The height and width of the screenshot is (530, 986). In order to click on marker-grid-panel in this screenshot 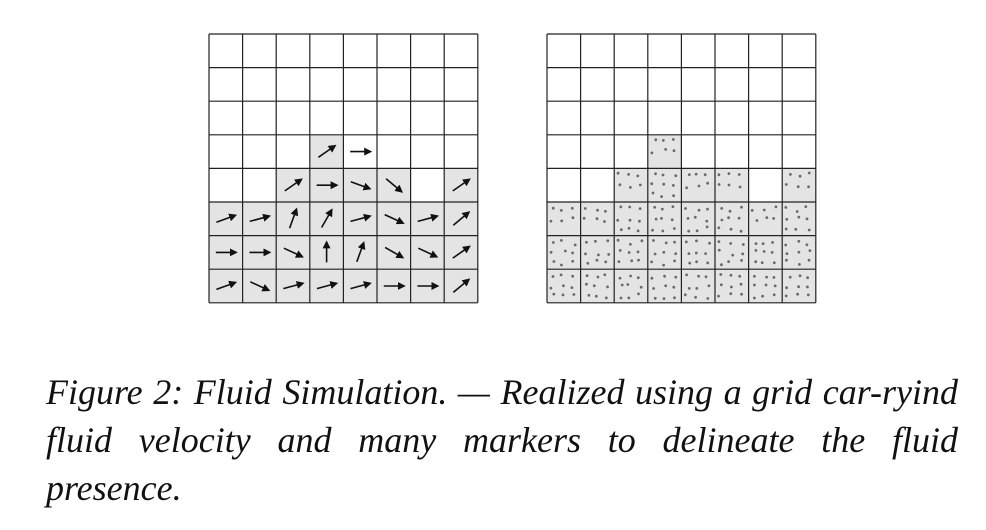, I will do `click(681, 168)`.